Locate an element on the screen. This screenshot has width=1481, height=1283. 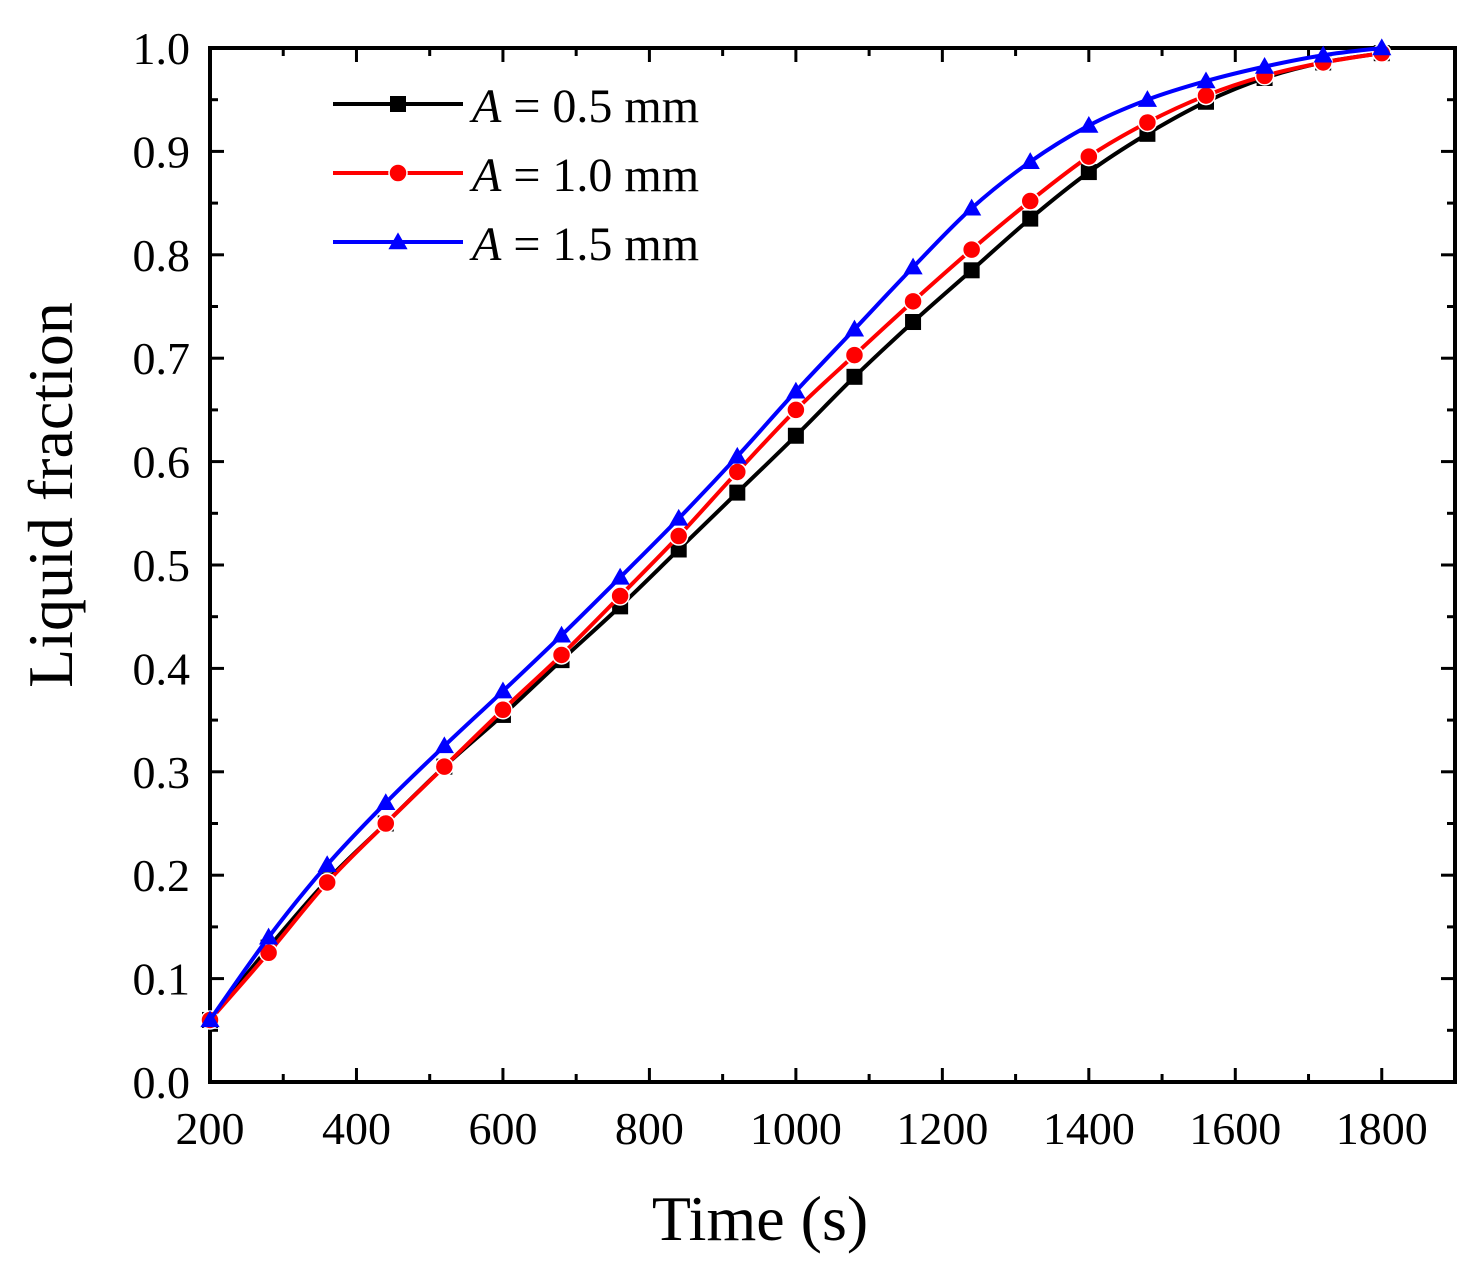
legend-item-2: A = 1.0 mm is located at coordinates (516, 175).